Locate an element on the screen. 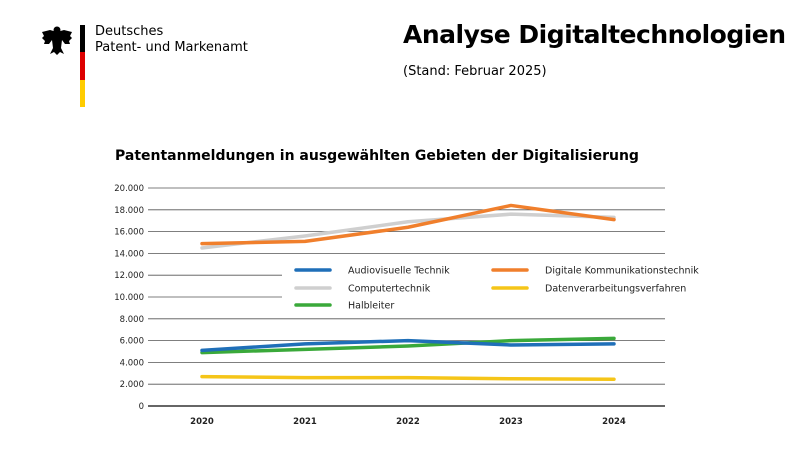 Image resolution: width=799 pixels, height=450 pixels. y-tick-label: 20.000 is located at coordinates (129, 189).